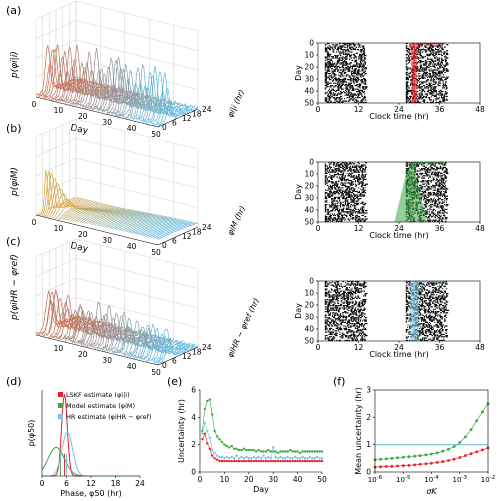  What do you see at coordinates (309, 103) in the screenshot?
I see `raster-y-tick-label: 50` at bounding box center [309, 103].